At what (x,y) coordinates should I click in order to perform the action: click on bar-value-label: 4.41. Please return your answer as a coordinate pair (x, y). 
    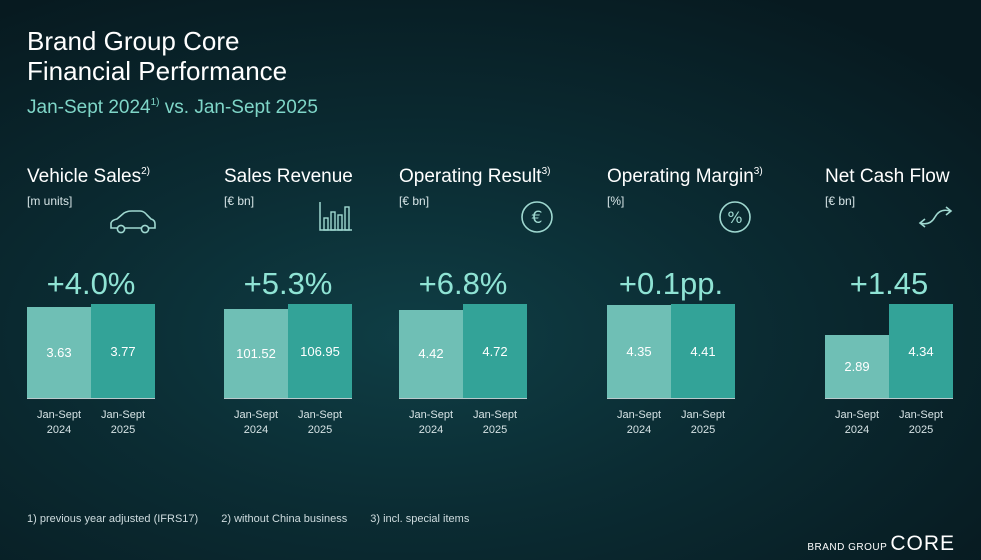
    Looking at the image, I should click on (703, 351).